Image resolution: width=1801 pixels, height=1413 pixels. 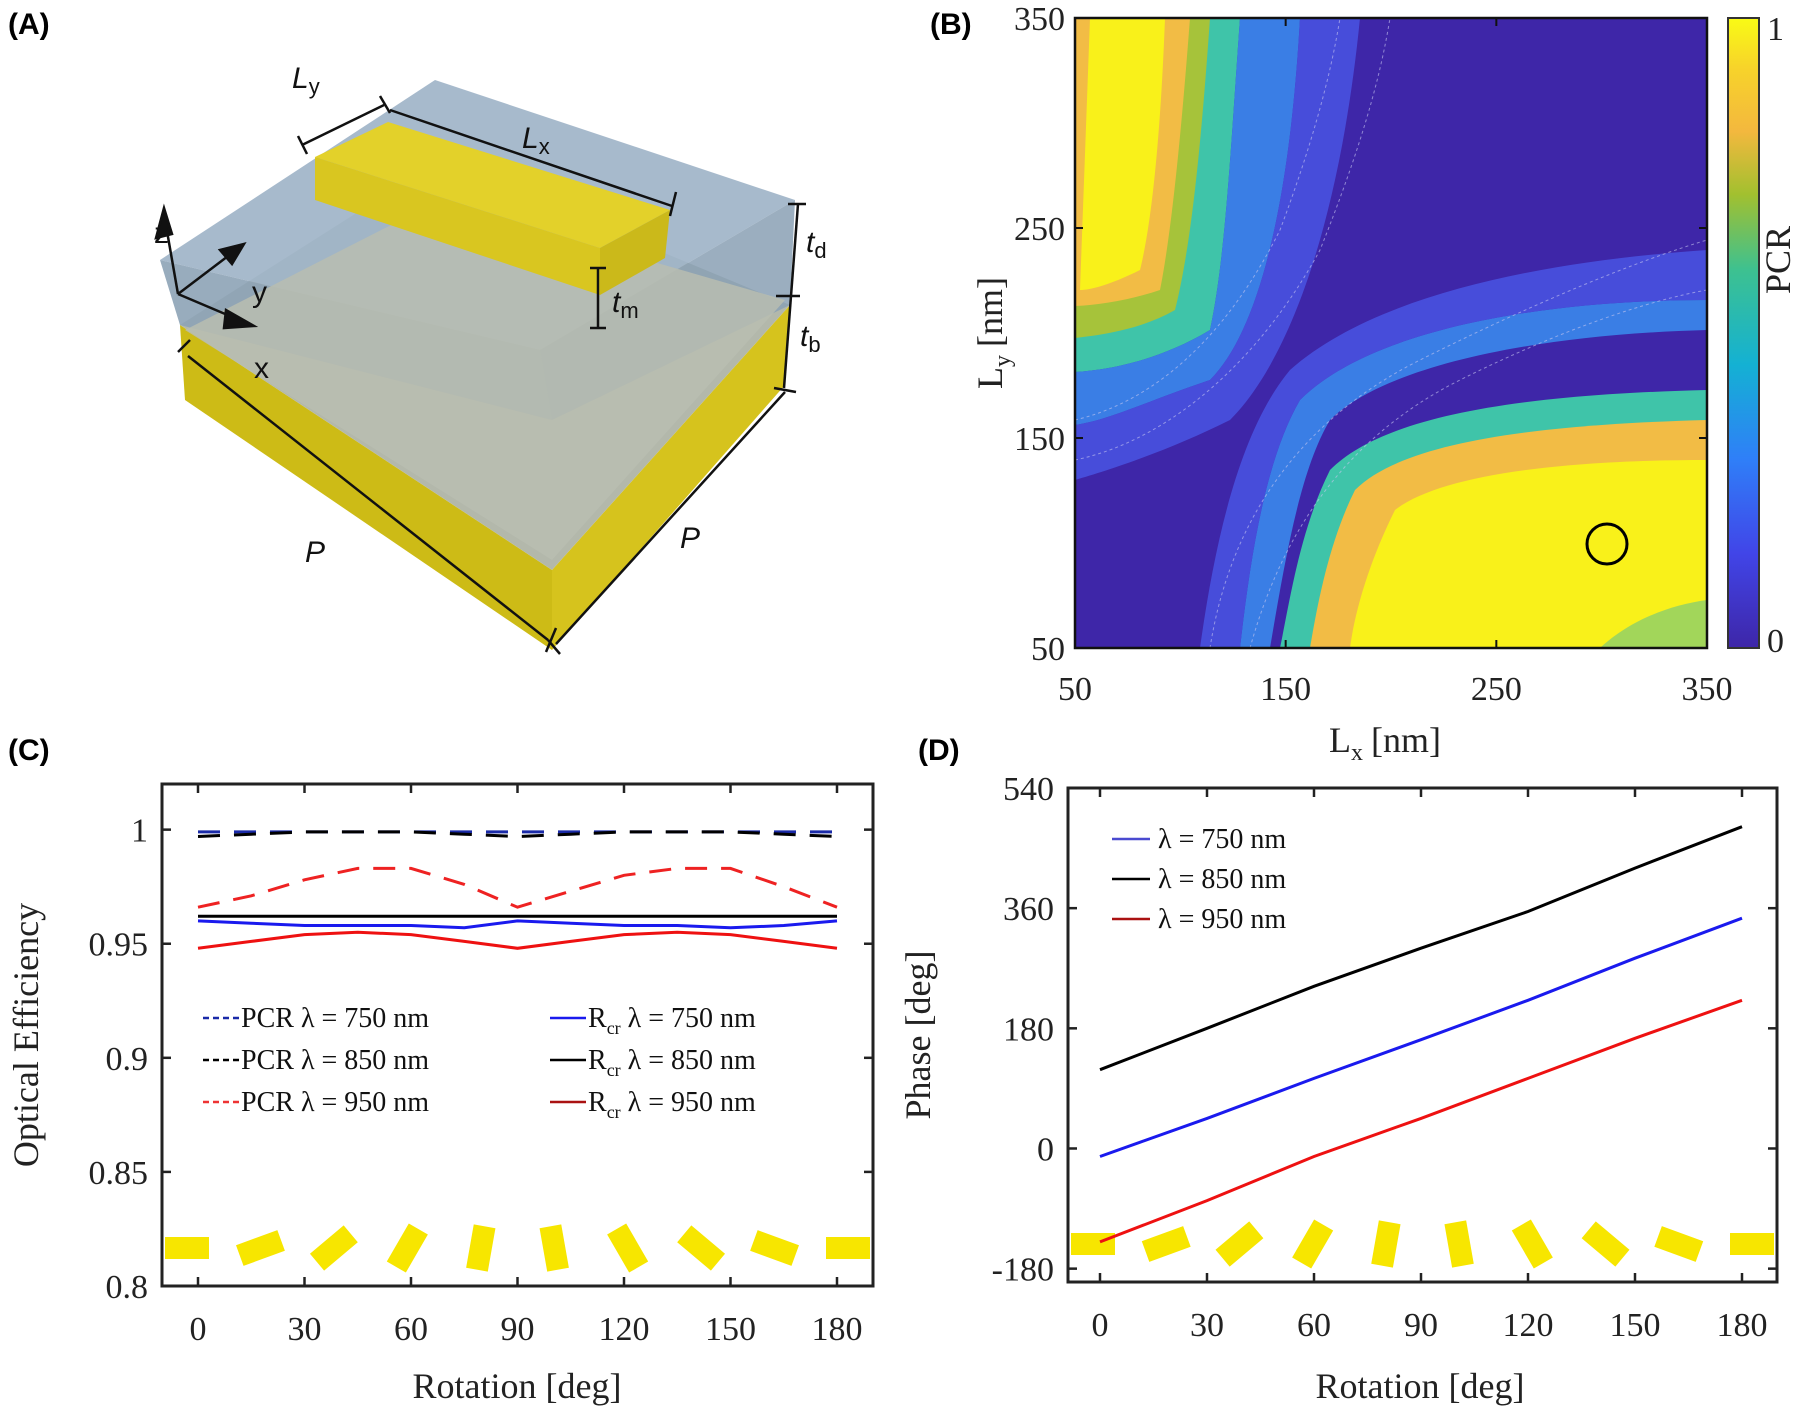 What do you see at coordinates (1496, 689) in the screenshot?
I see `heatmap-xtick-label: 250` at bounding box center [1496, 689].